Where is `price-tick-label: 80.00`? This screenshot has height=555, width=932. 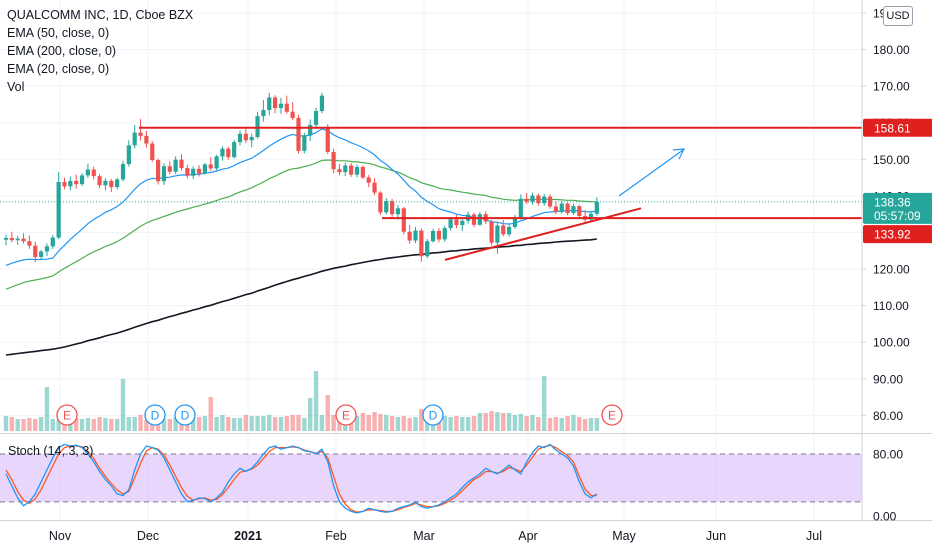
price-tick-label: 80.00 is located at coordinates (888, 416).